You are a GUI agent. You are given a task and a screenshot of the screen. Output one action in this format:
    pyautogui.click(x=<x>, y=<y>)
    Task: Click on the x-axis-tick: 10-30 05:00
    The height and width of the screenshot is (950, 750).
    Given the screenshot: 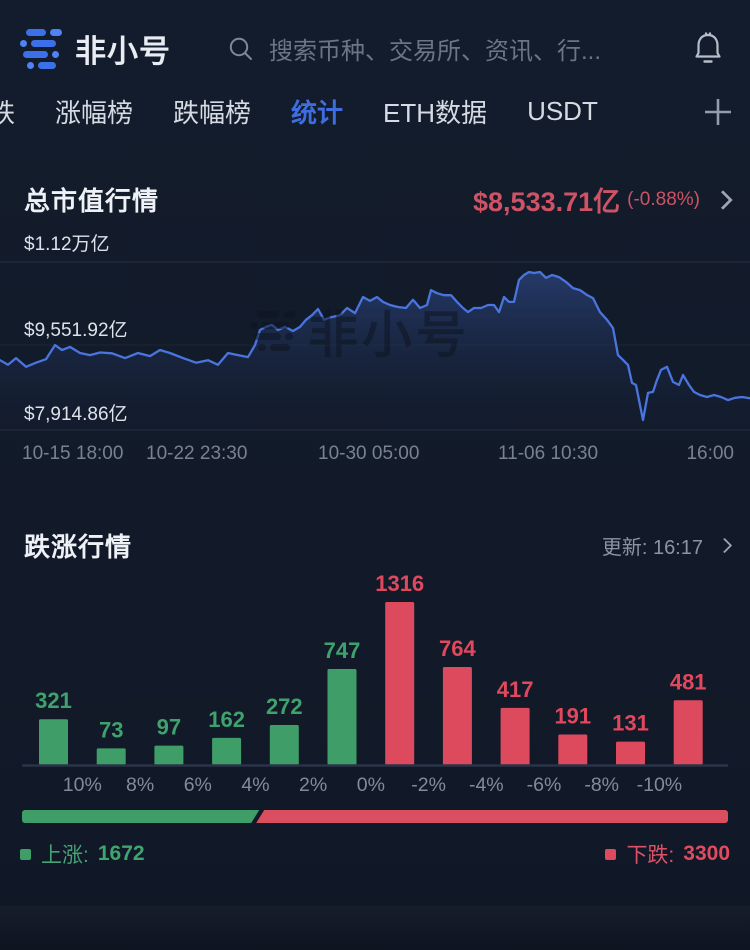 What is the action you would take?
    pyautogui.click(x=369, y=453)
    